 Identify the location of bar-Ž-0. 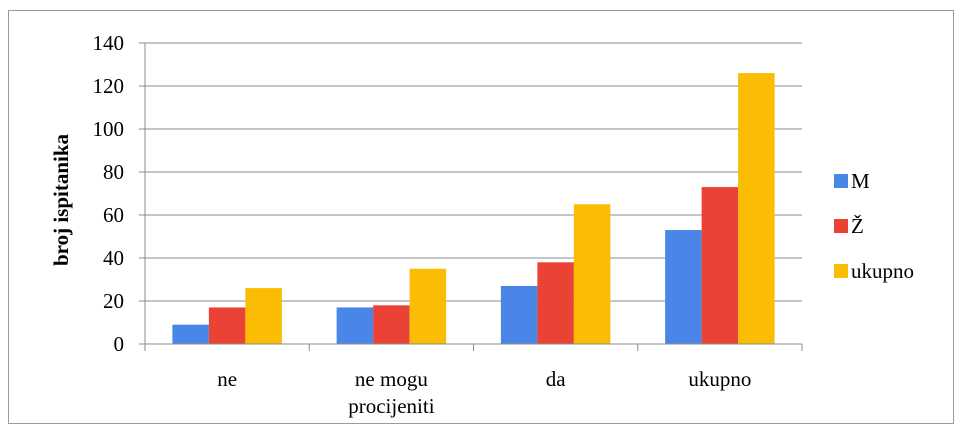
(227, 325).